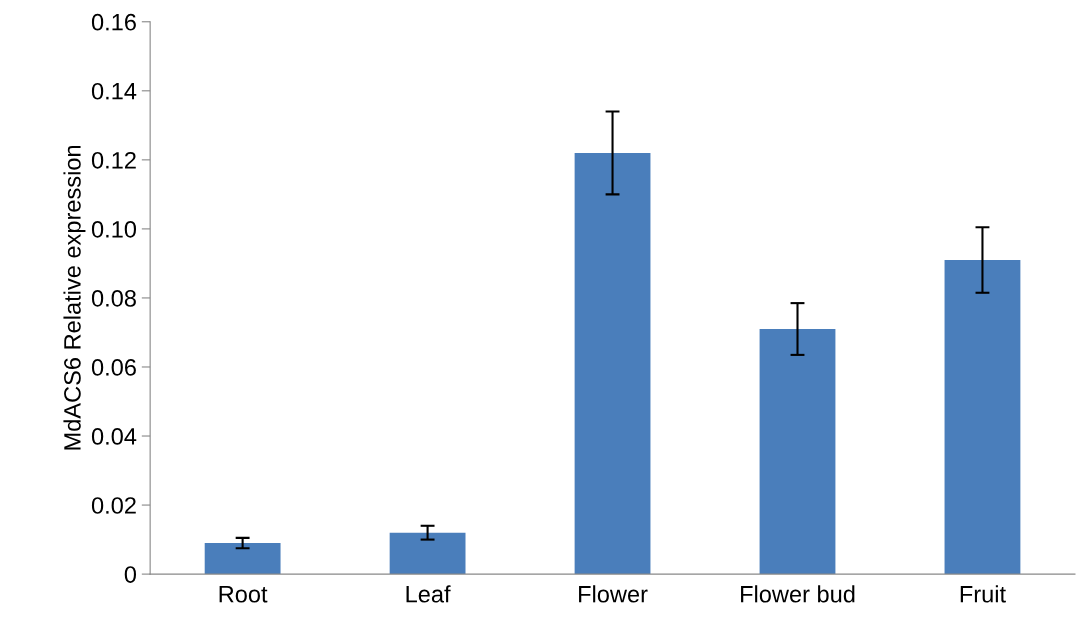 This screenshot has height=622, width=1088. What do you see at coordinates (243, 594) in the screenshot?
I see `x-tick-label: Root` at bounding box center [243, 594].